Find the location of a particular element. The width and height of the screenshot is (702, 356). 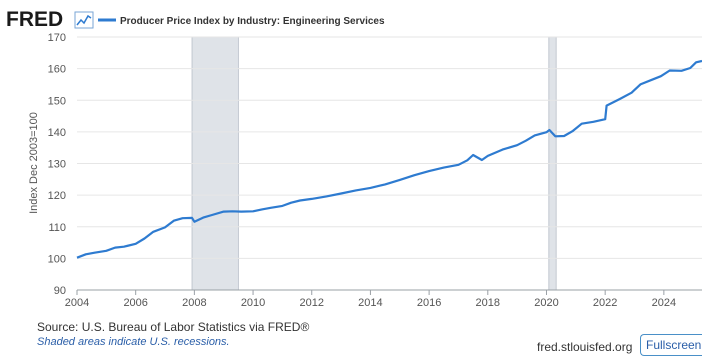

fullscreen-button: Fullscreen ⛶ is located at coordinates (671, 345).